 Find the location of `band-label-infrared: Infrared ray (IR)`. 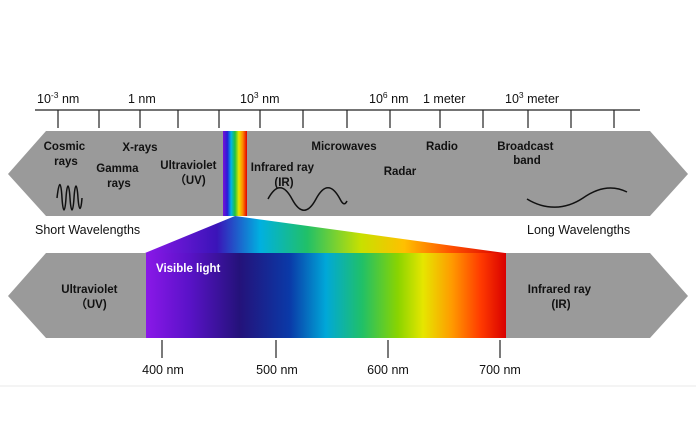

band-label-infrared: Infrared ray (IR) is located at coordinates (284, 175).